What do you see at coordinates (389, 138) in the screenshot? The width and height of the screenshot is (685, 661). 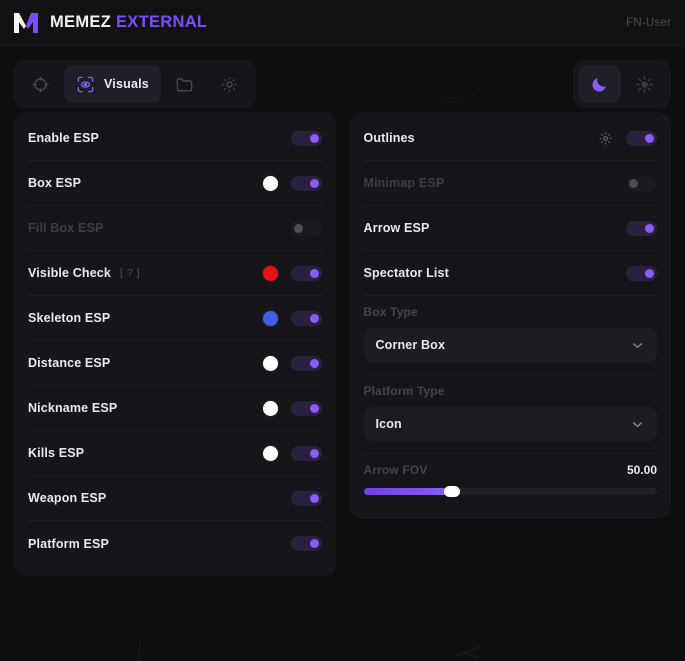 I see `row-label: Outlines` at bounding box center [389, 138].